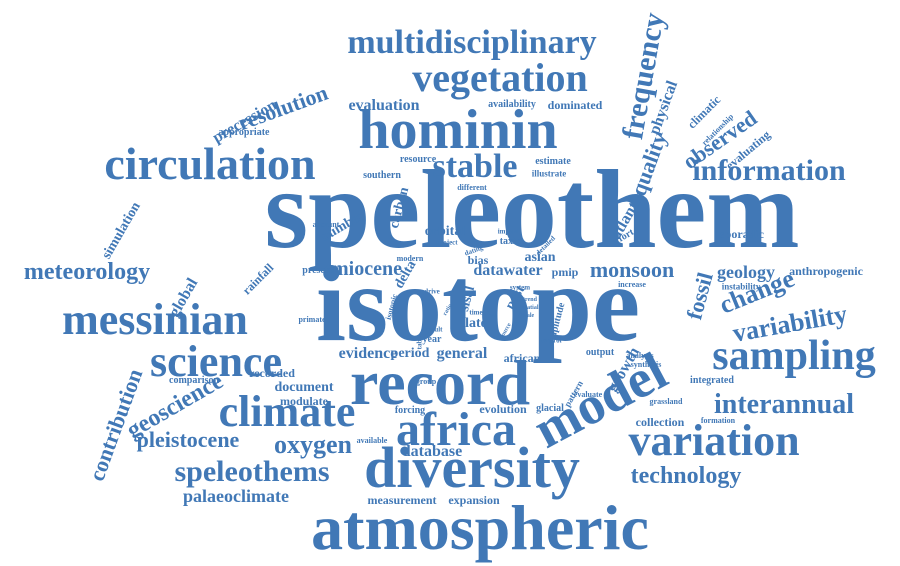 Image resolution: width=900 pixels, height=566 pixels. I want to click on cloud-word: group, so click(426, 381).